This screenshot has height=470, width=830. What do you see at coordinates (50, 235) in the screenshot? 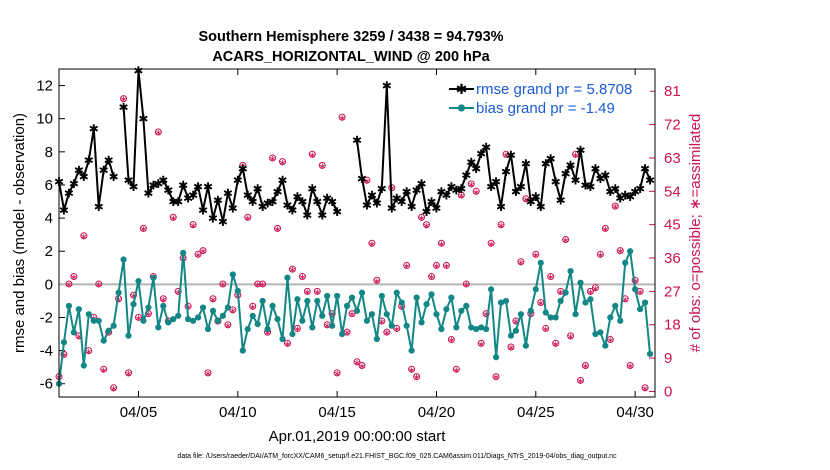
I see `y-axis-left: -6 -4 -2 0 2 4 6 8 10 12` at bounding box center [50, 235].